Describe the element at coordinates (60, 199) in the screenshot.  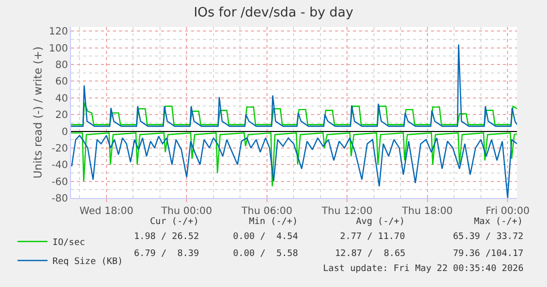
I see `y-tick-label: -80` at that location.